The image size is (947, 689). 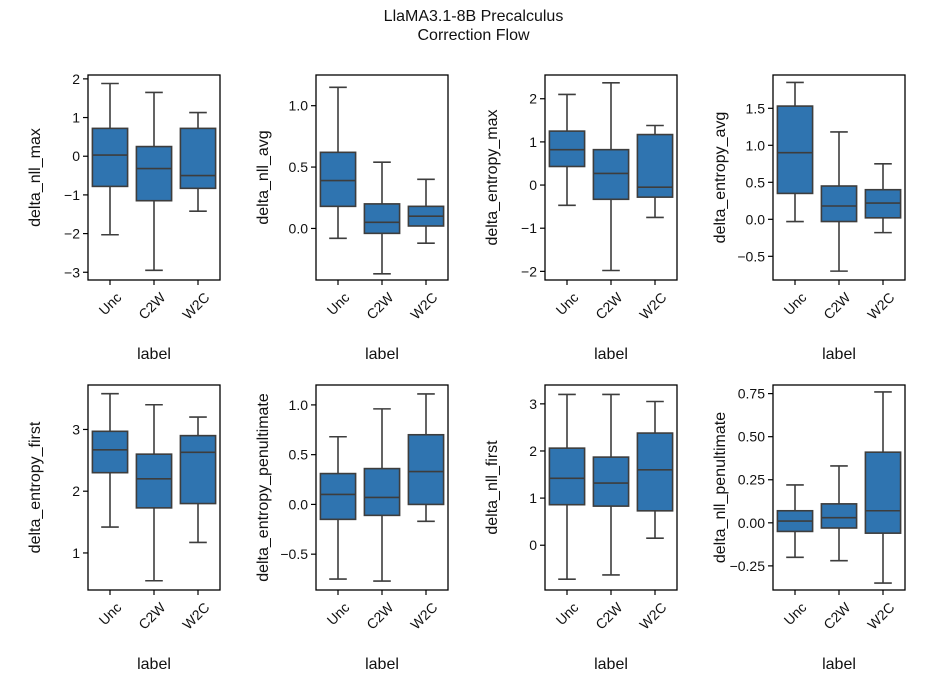 What do you see at coordinates (110, 157) in the screenshot?
I see `panel1-unc-box` at bounding box center [110, 157].